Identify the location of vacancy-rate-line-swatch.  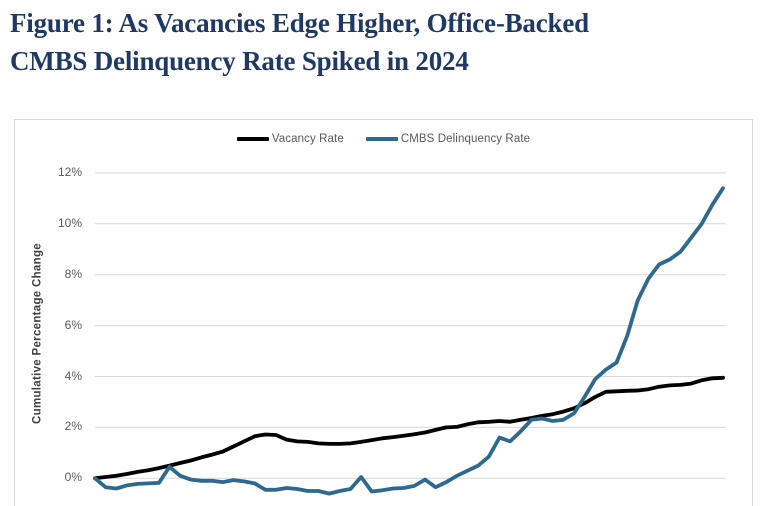
(252, 139).